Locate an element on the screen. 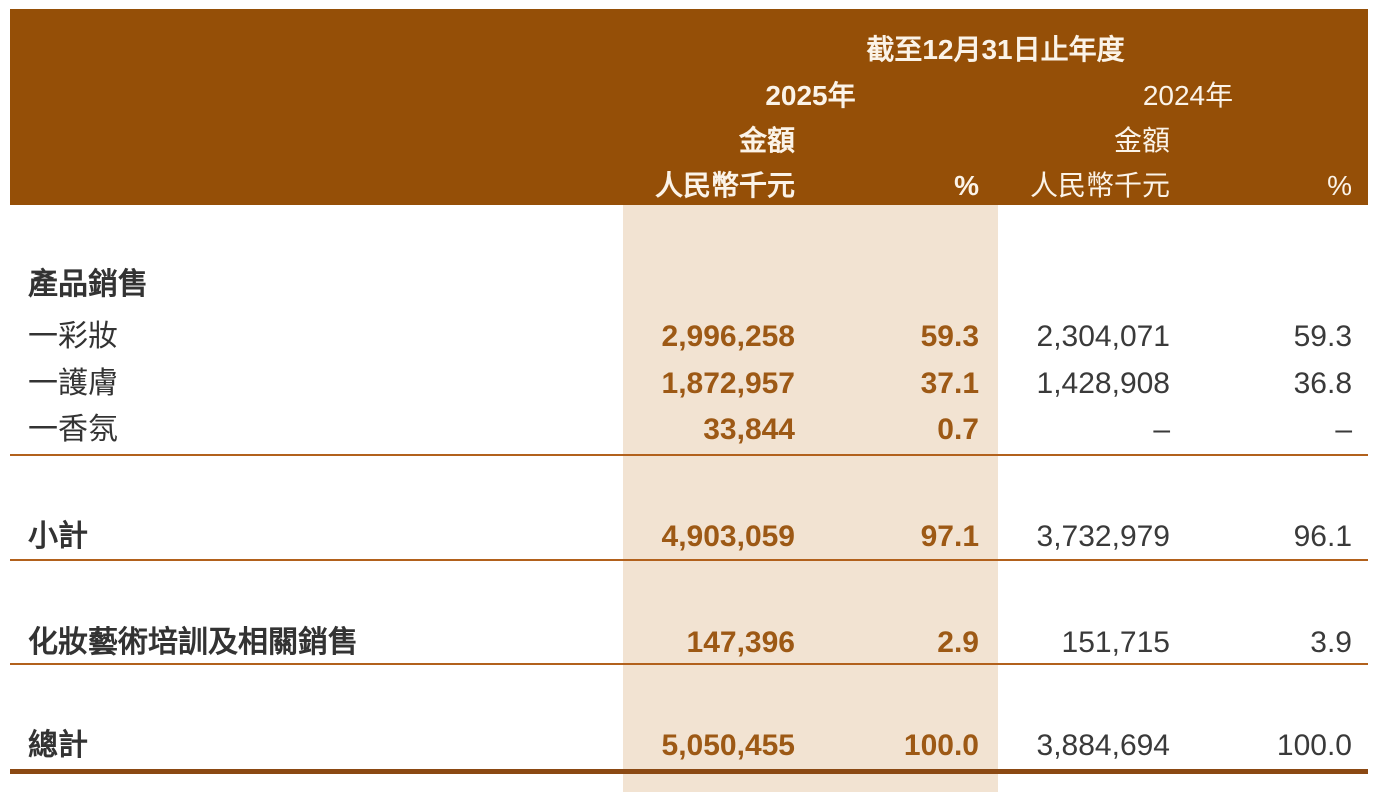 The image size is (1386, 792). percent-label-2024: % is located at coordinates (1339, 185).